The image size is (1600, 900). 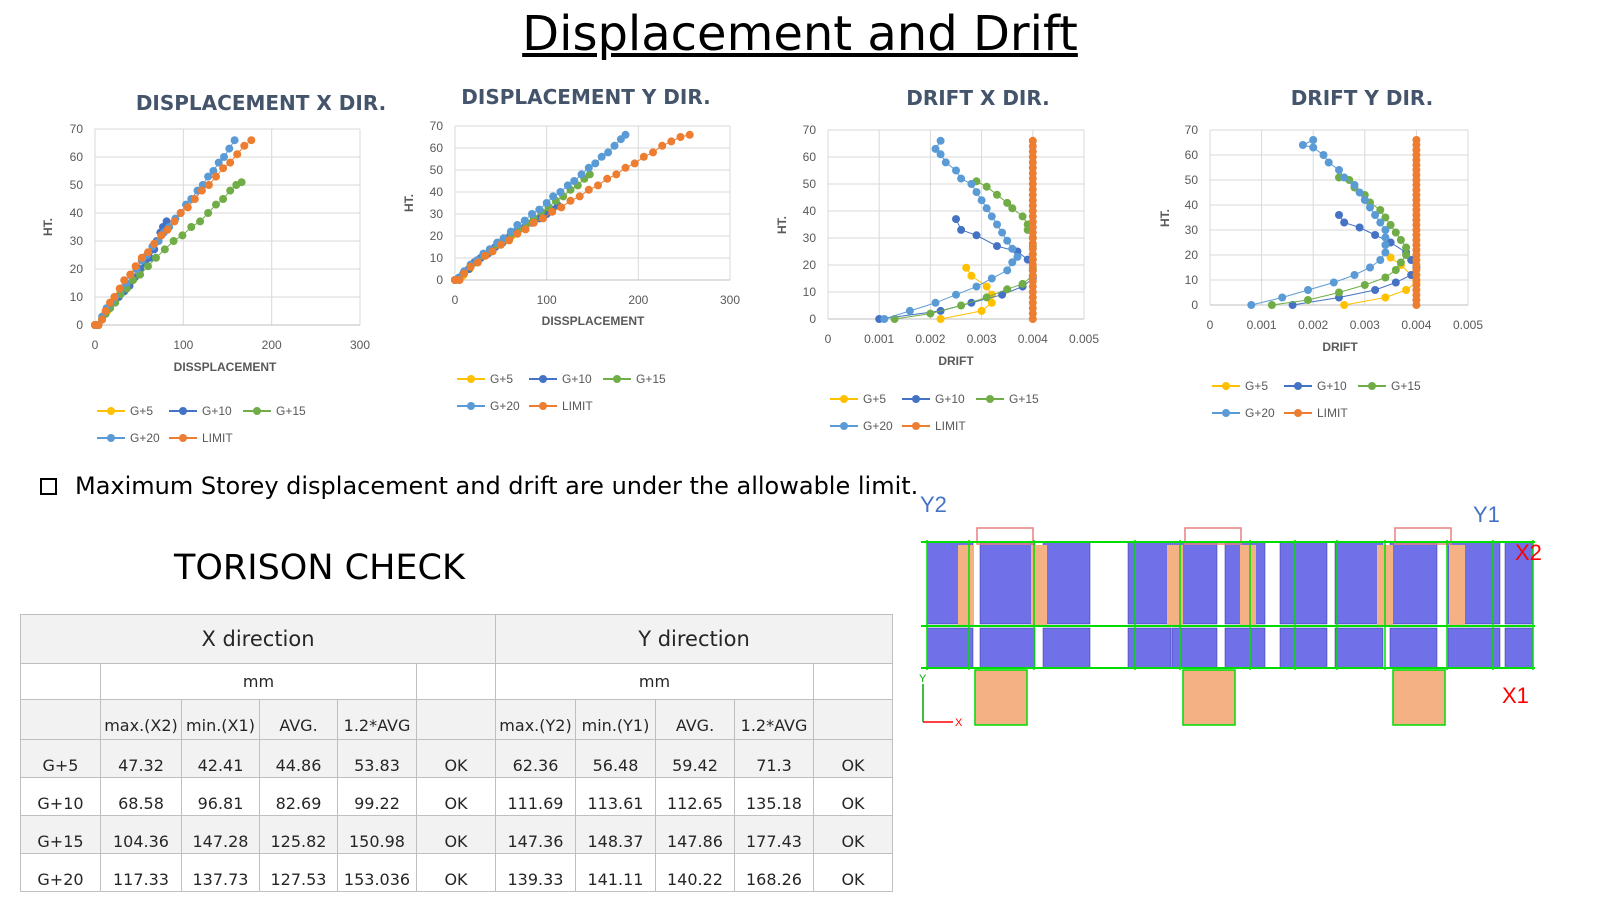 I want to click on column-header: max.(Y2), so click(x=535, y=719).